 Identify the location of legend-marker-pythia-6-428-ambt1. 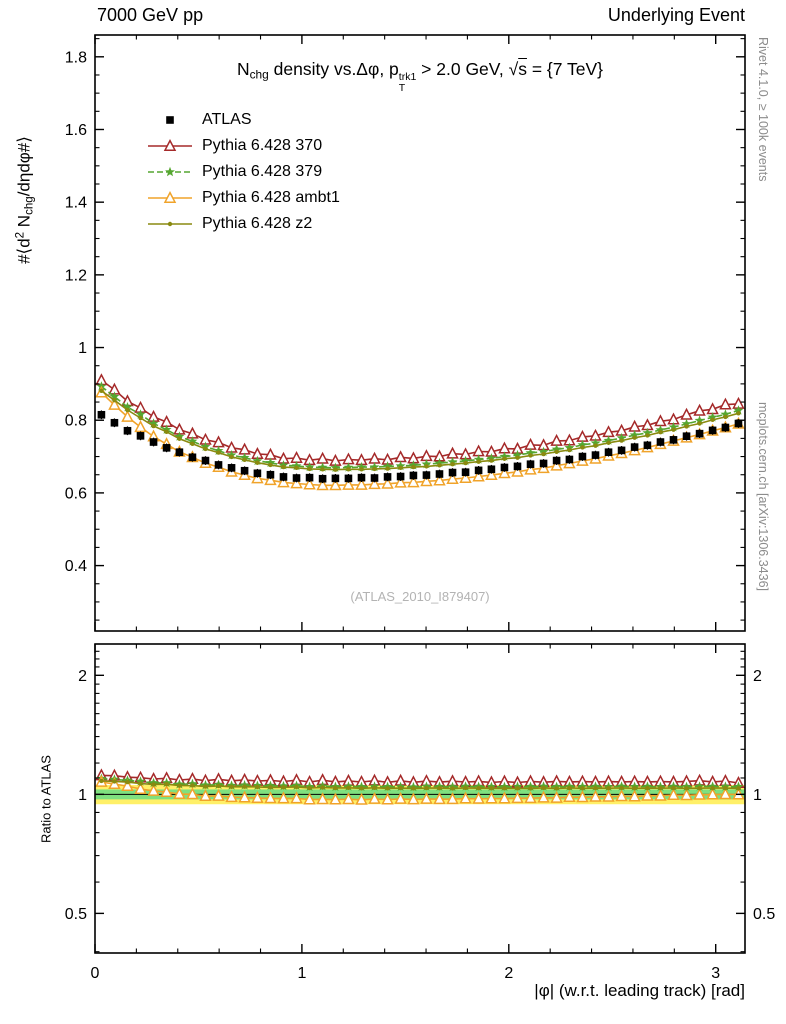
(170, 196).